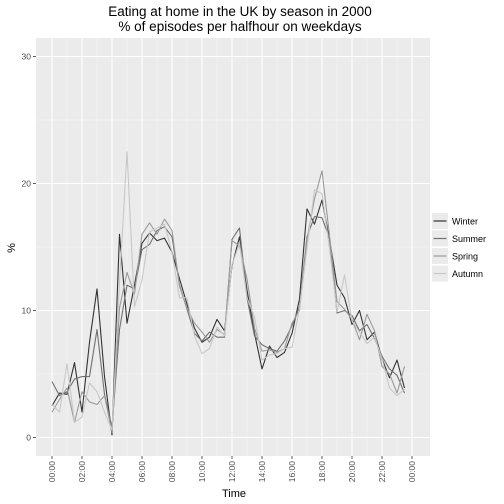 This screenshot has width=504, height=504. What do you see at coordinates (202, 472) in the screenshot?
I see `x-tick-label: 10:00` at bounding box center [202, 472].